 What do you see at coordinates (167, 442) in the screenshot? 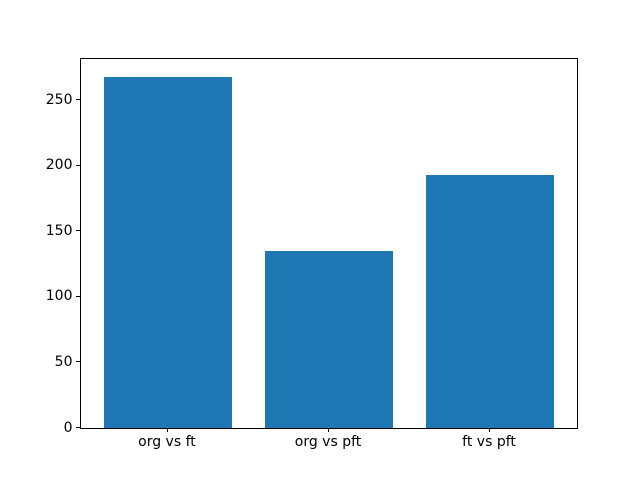
I see `x-tick-label: org vs ft` at bounding box center [167, 442].